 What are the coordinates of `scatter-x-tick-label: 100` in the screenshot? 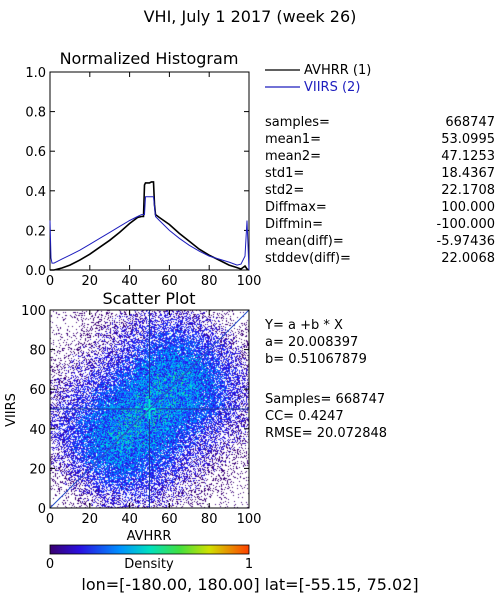 It's located at (249, 519).